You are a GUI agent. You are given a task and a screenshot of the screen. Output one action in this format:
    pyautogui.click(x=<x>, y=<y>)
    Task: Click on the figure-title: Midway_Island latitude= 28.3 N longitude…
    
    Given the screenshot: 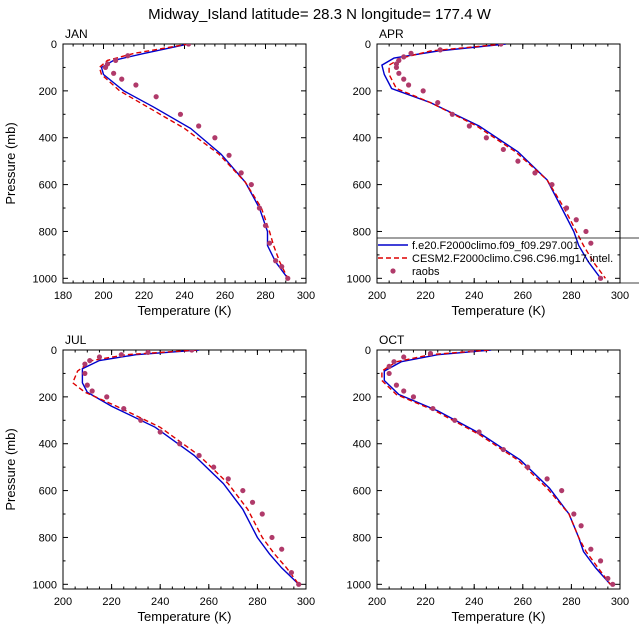 What is the action you would take?
    pyautogui.click(x=320, y=14)
    